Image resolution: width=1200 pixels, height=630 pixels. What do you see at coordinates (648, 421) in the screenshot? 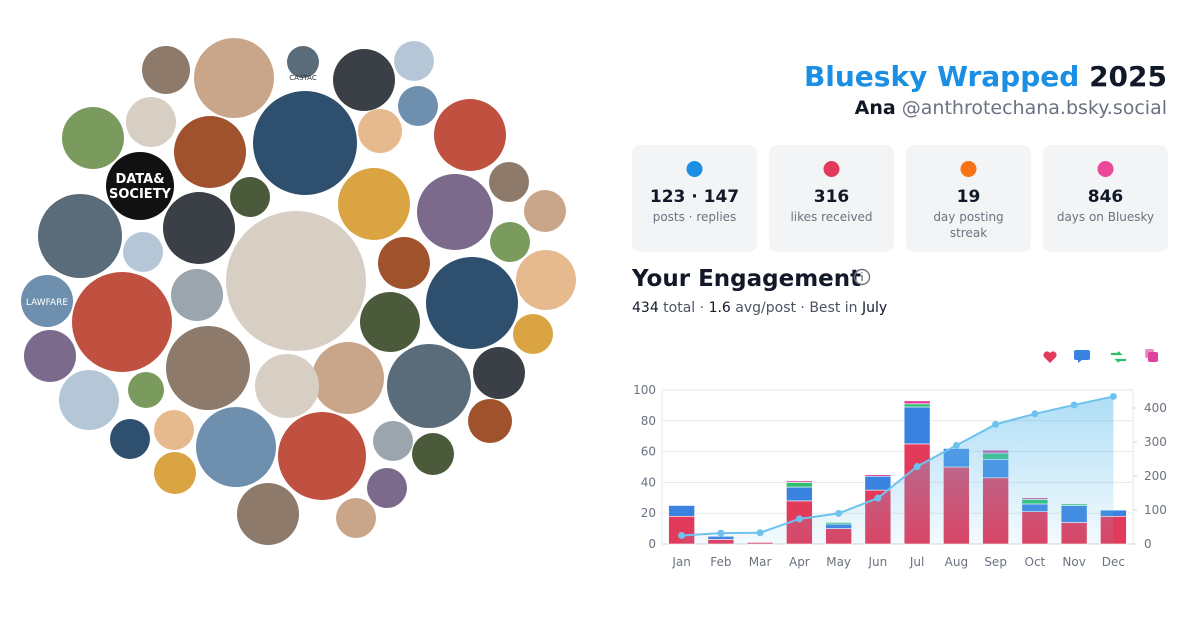
I see `y-tick-label: 80` at bounding box center [648, 421].